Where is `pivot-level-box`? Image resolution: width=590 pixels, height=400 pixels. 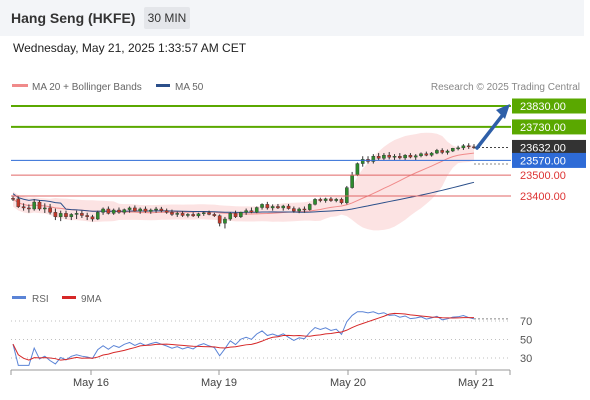 pivot-level-box is located at coordinates (549, 160).